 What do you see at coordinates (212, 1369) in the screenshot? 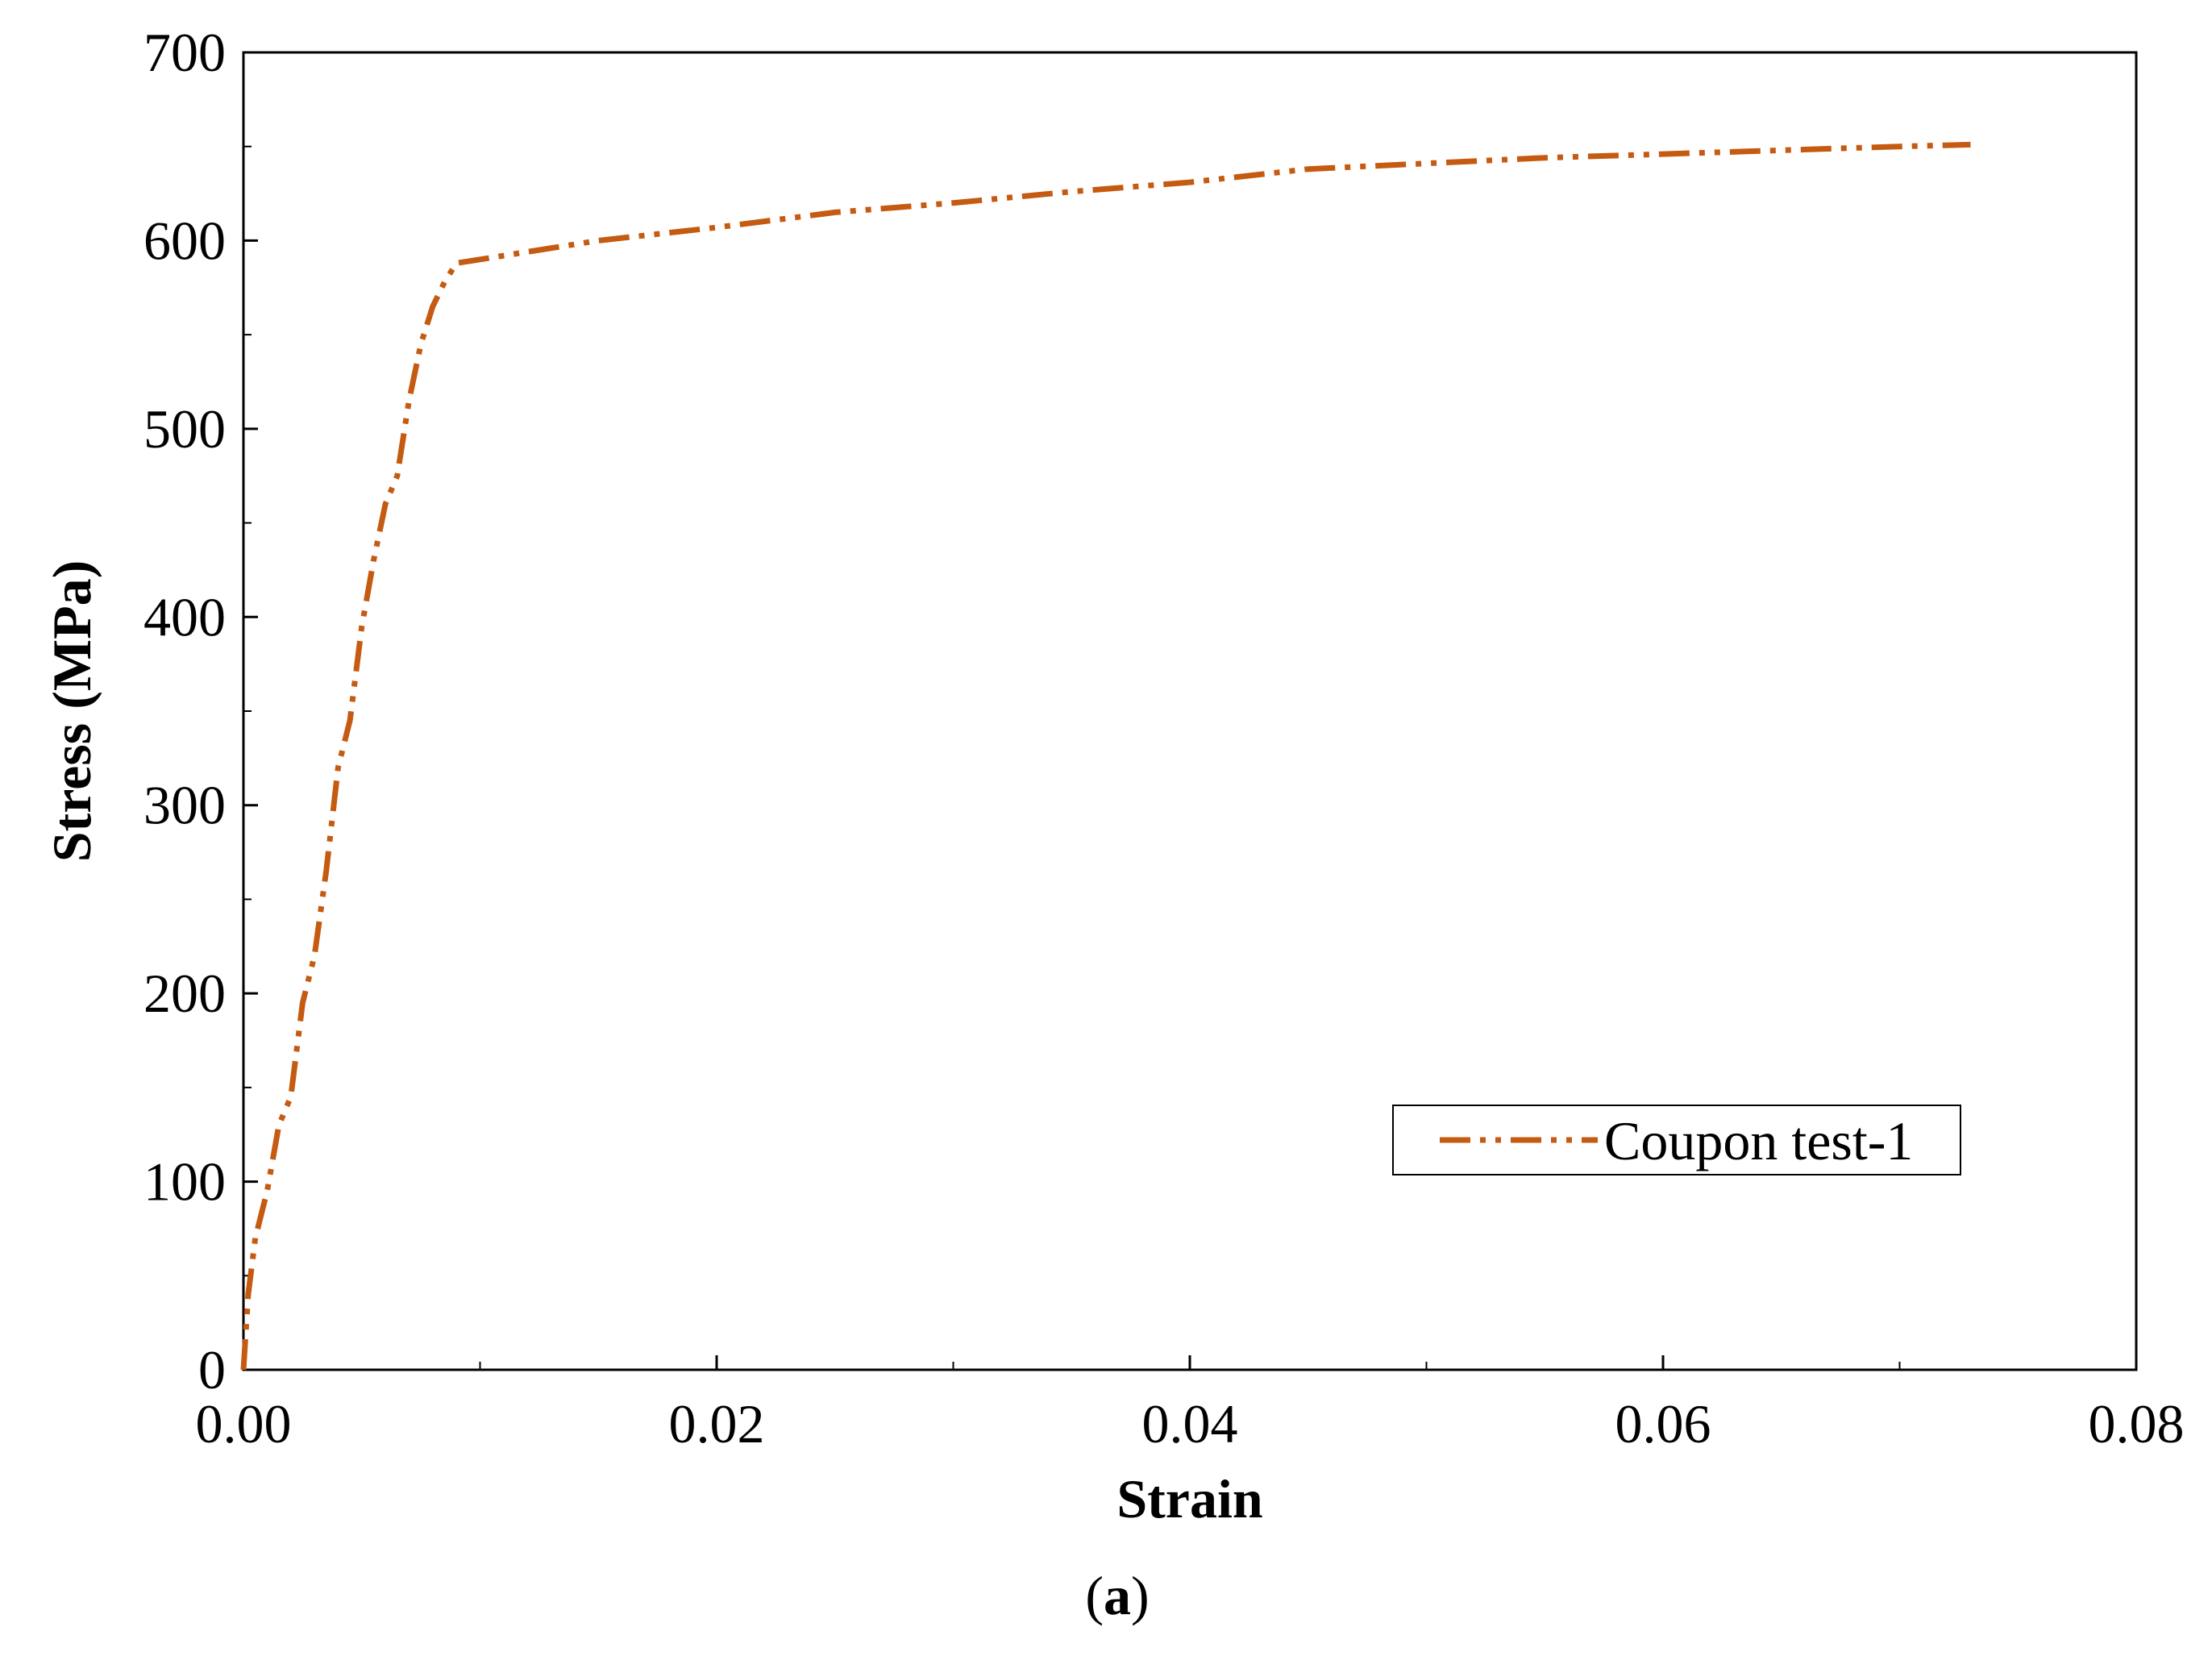
I see `y-tick-label: 0` at bounding box center [212, 1369].